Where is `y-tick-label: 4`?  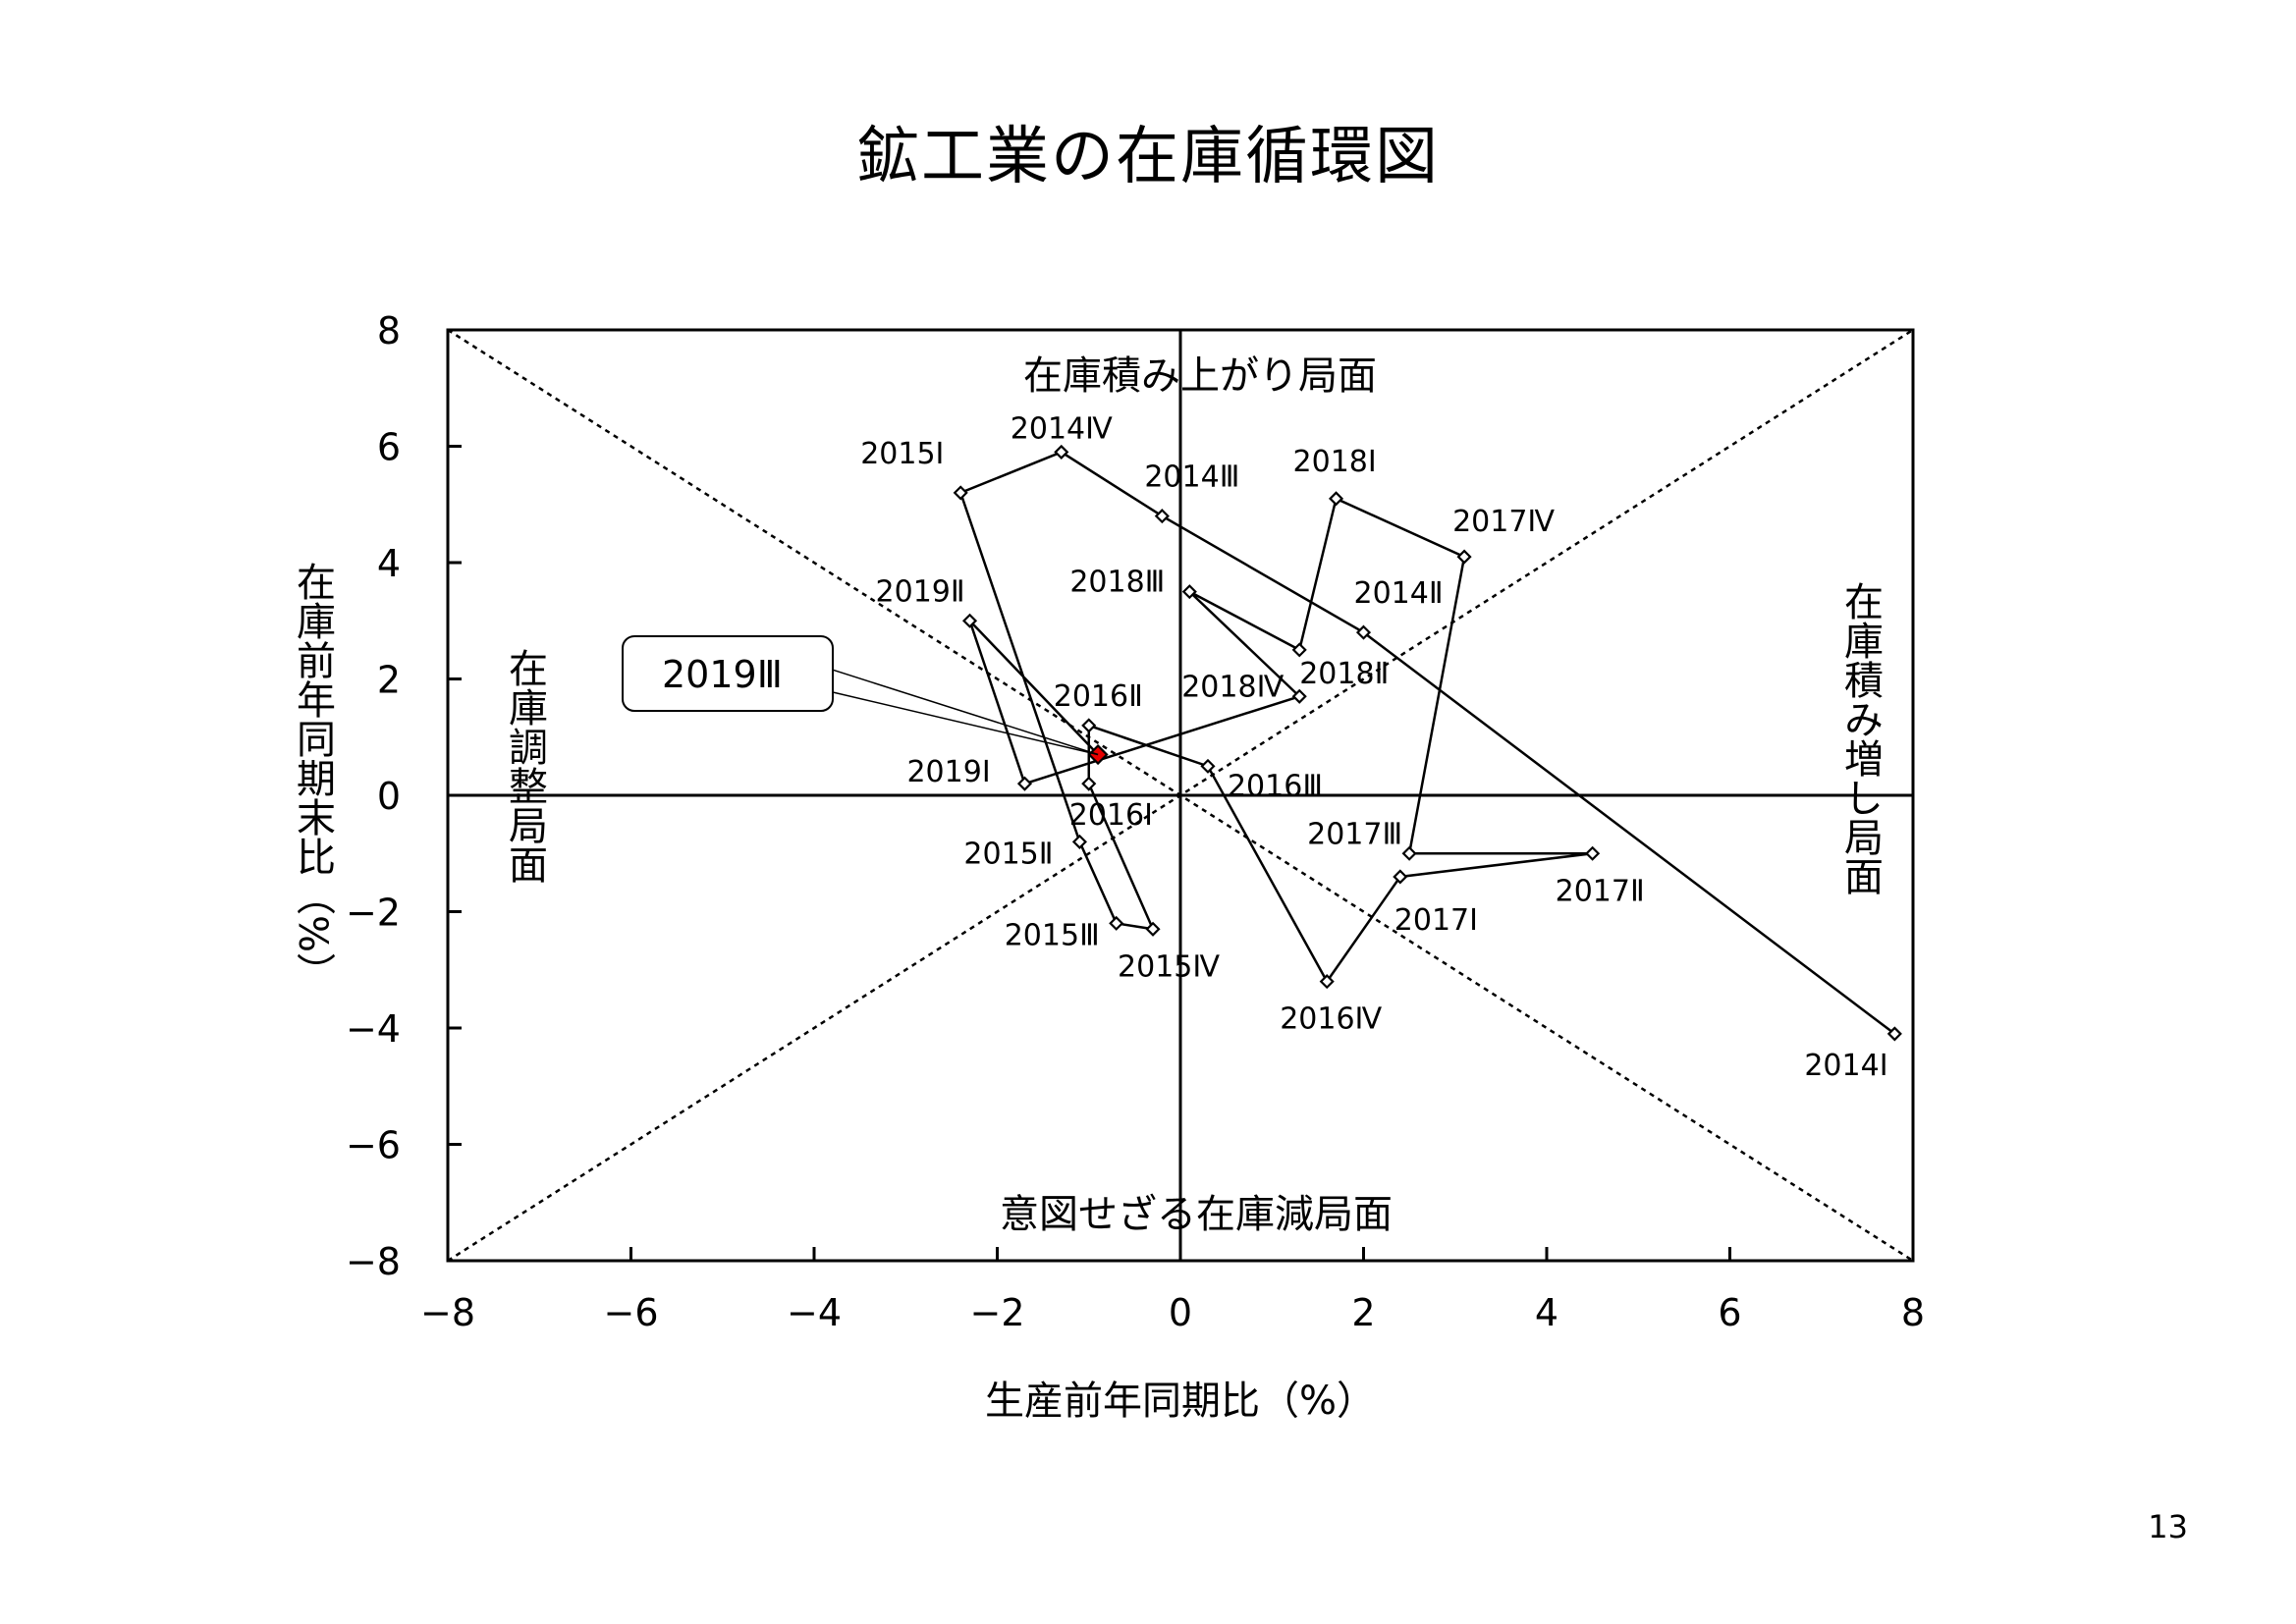 y-tick-label: 4 is located at coordinates (389, 563).